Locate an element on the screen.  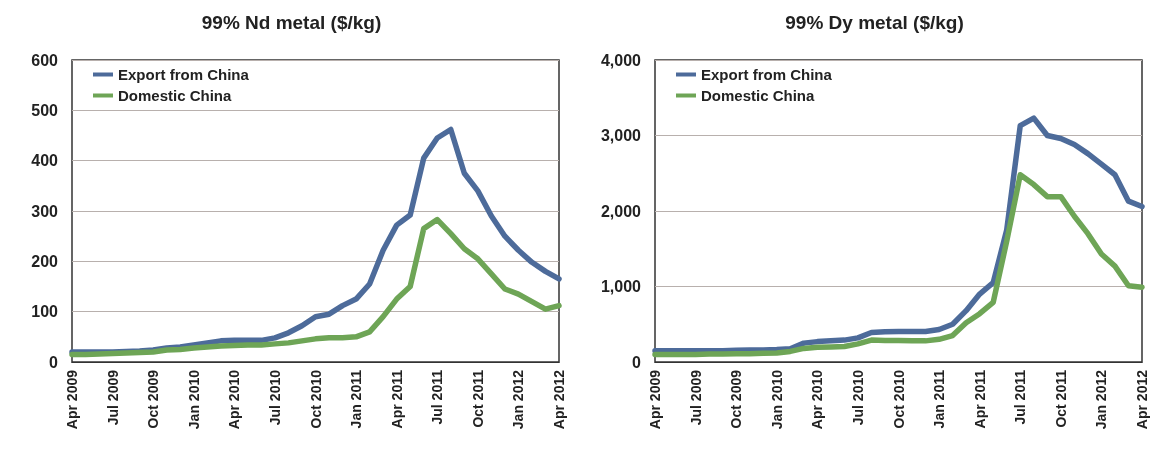
y-tick-label: 4,000 is located at coordinates (621, 60).